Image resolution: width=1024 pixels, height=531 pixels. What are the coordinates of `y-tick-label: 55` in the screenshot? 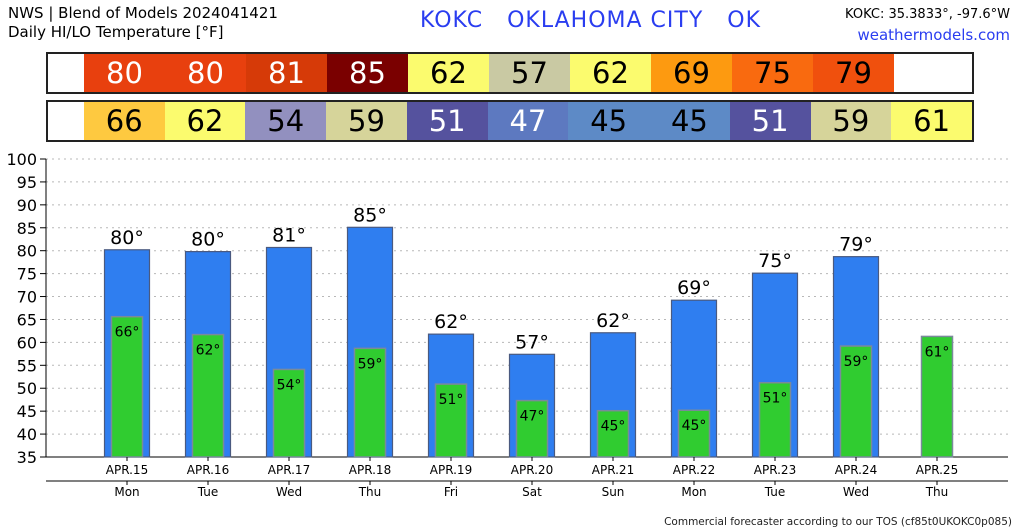 It's located at (27, 365).